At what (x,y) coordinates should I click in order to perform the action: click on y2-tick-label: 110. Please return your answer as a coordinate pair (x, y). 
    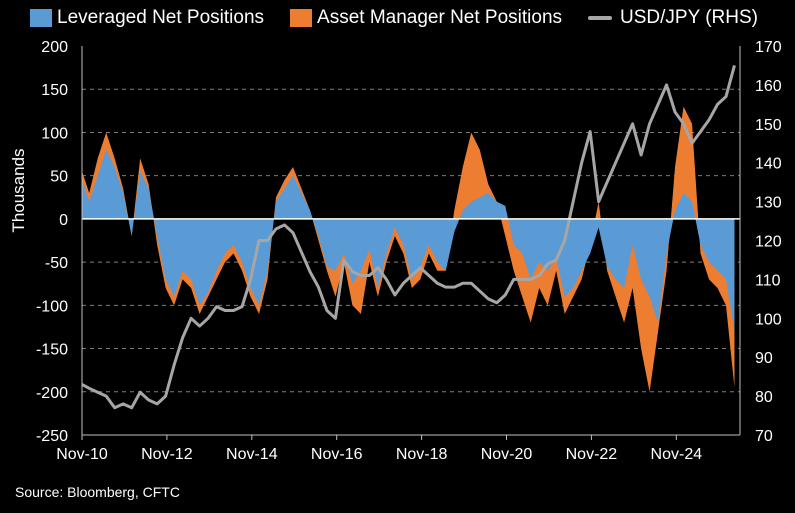
    Looking at the image, I should click on (768, 280).